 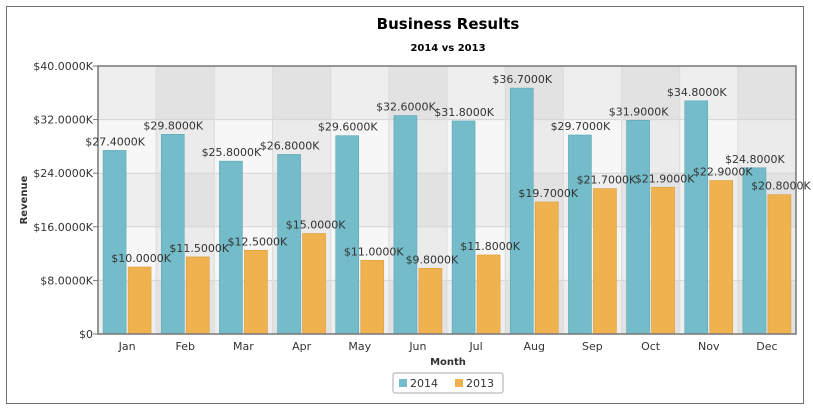 What do you see at coordinates (475, 346) in the screenshot?
I see `x-tick-label-jul: Jul` at bounding box center [475, 346].